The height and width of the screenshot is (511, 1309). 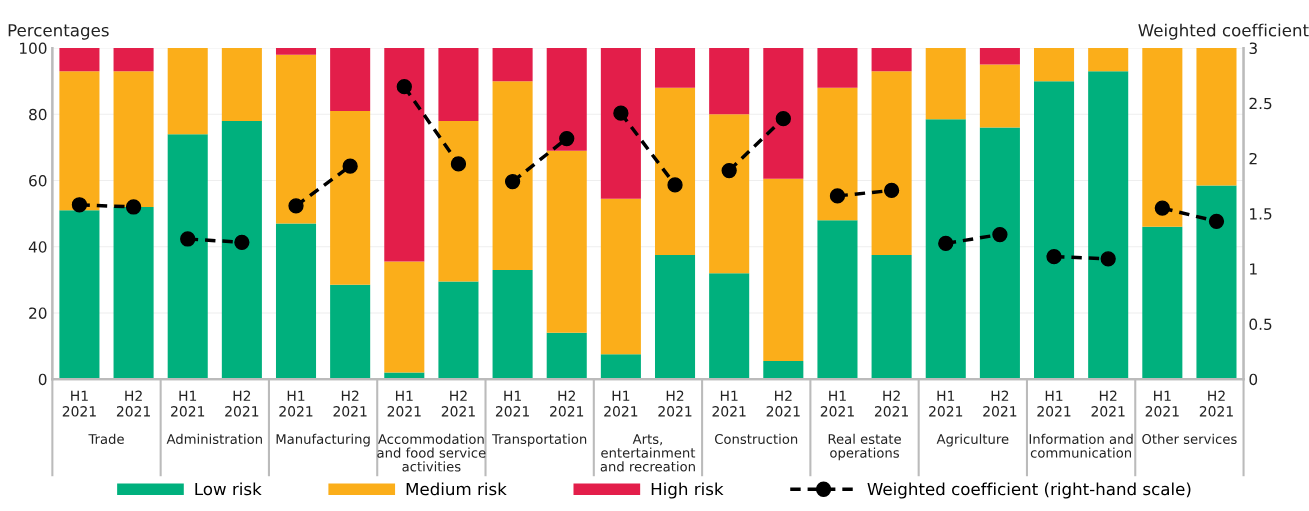 I want to click on y2-tick-label: 0.5, so click(x=1260, y=324).